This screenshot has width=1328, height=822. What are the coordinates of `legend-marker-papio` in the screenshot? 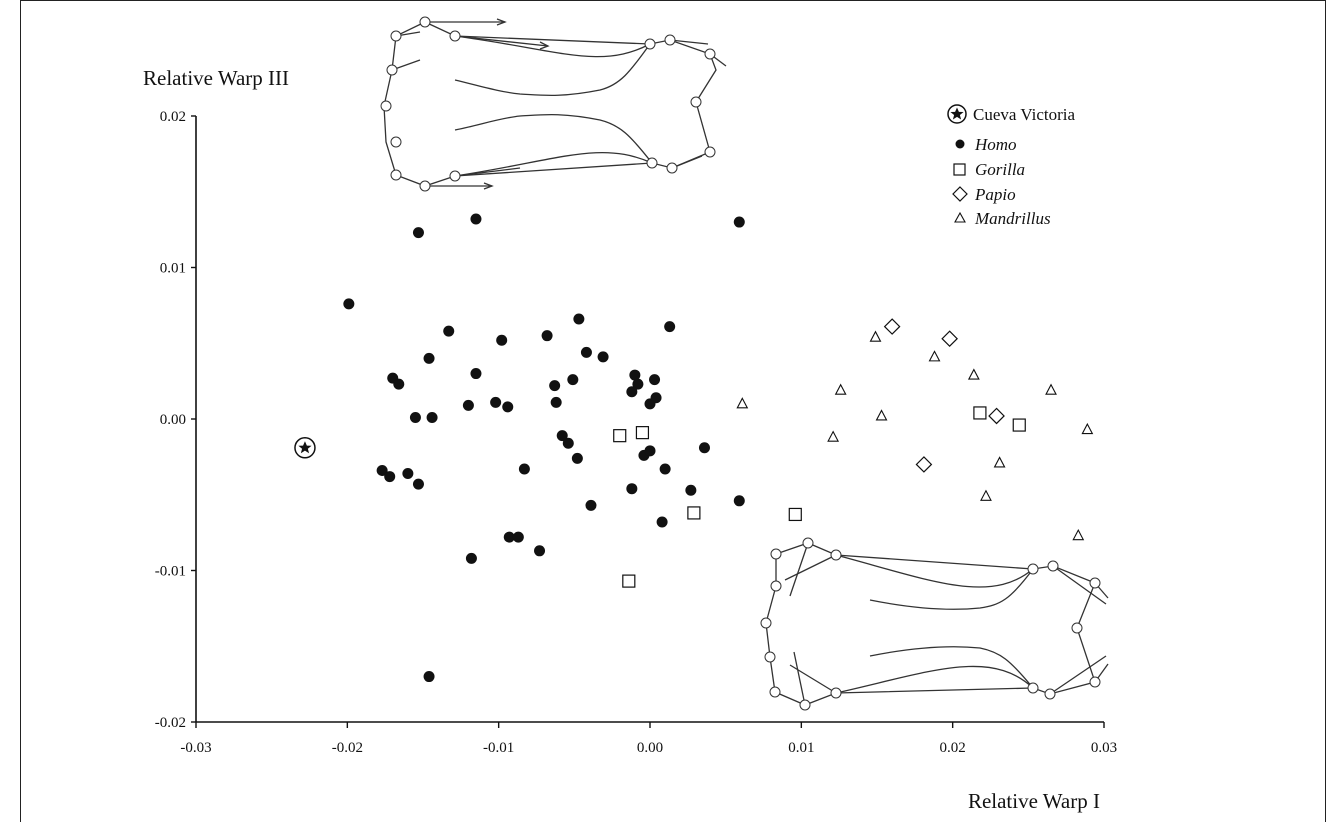 It's located at (960, 194).